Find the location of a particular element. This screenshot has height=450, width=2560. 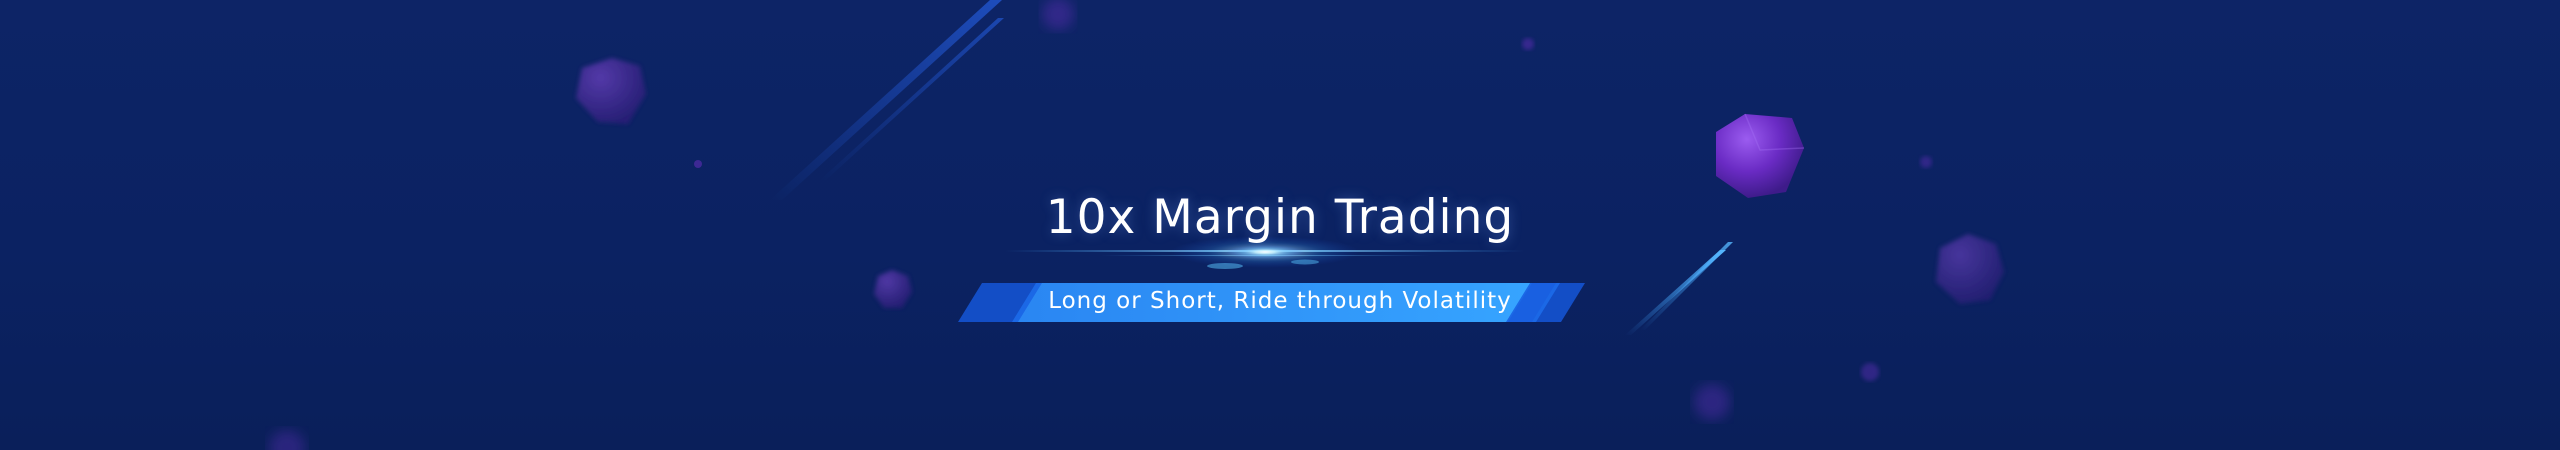

orb-upper-left is located at coordinates (611, 91).